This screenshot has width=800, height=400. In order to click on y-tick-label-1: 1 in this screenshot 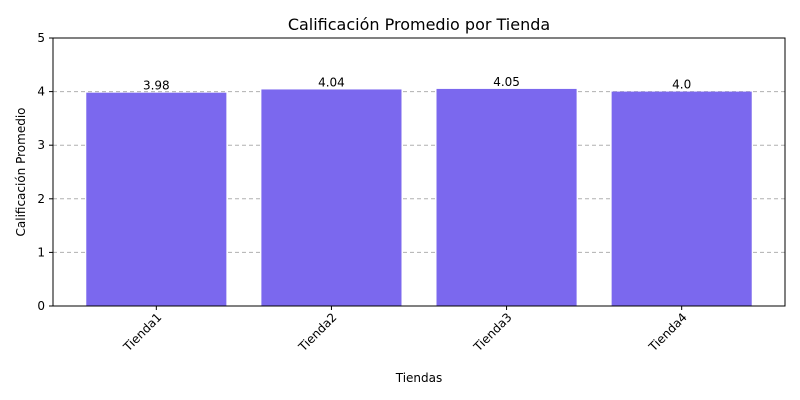, I will do `click(41, 252)`.